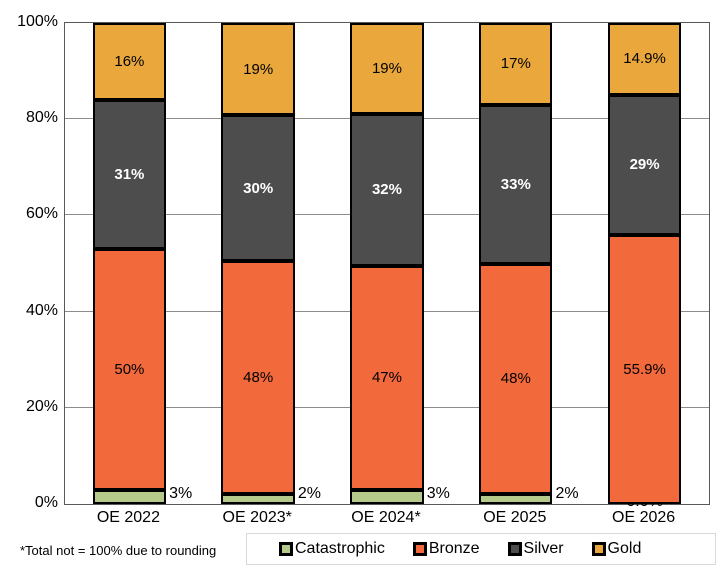 The height and width of the screenshot is (573, 719). I want to click on segment-label: 50%, so click(129, 369).